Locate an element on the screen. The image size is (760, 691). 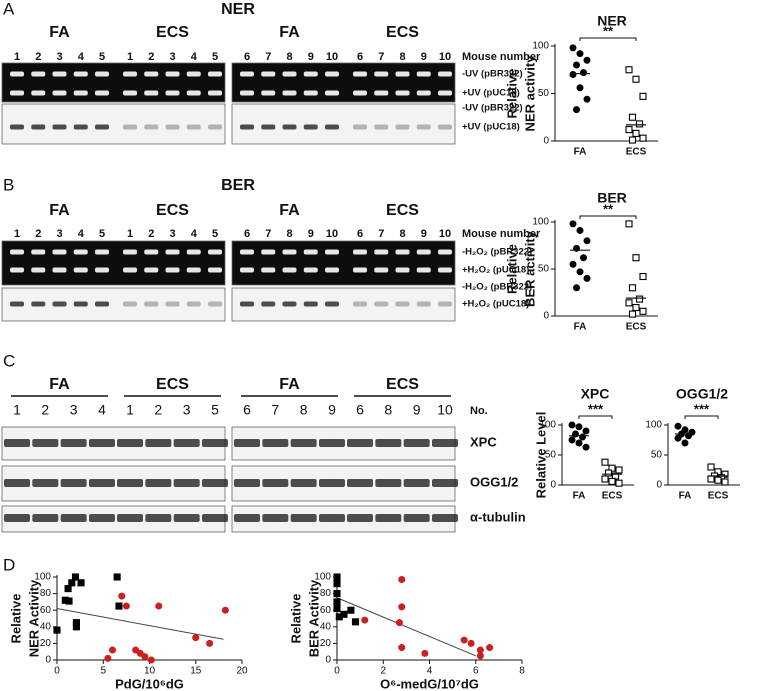
row-label: XPC is located at coordinates (483, 441).